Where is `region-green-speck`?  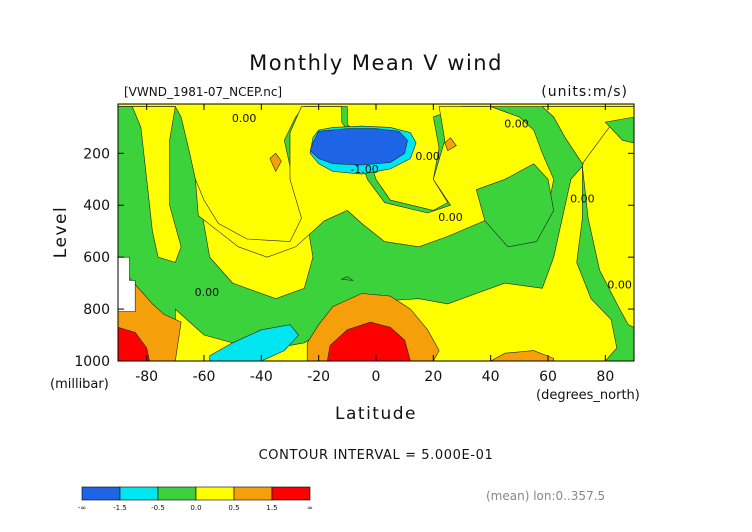 region-green-speck is located at coordinates (347, 278).